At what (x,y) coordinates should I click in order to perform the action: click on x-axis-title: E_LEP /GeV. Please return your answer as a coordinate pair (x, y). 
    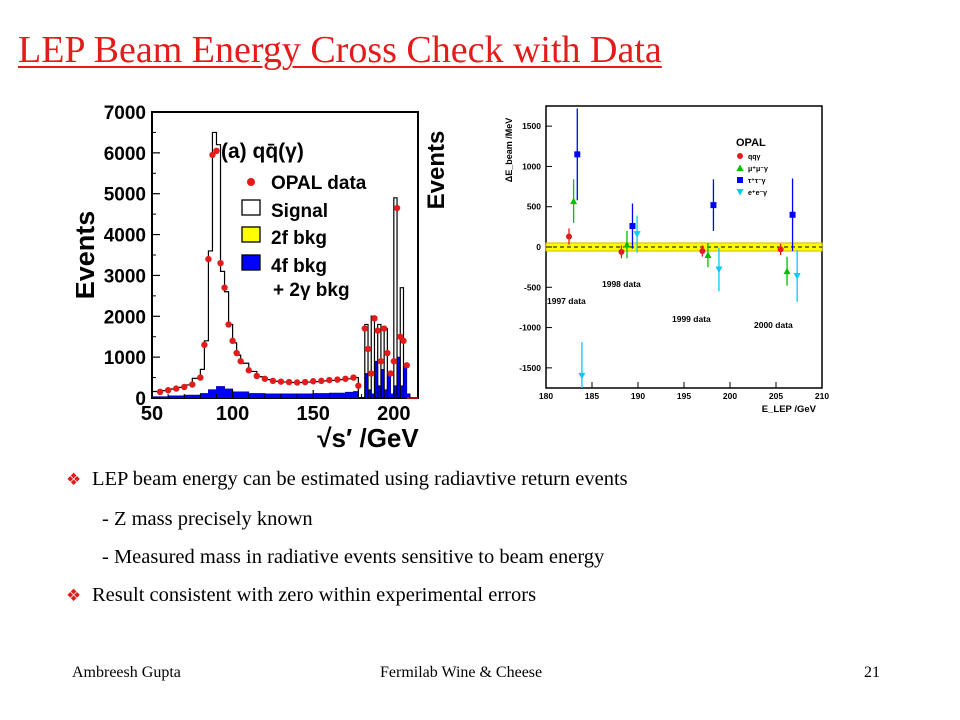
    Looking at the image, I should click on (789, 409).